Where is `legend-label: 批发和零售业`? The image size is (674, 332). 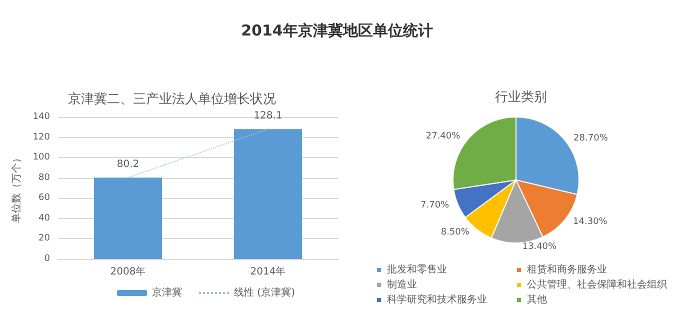 legend-label: 批发和零售业 is located at coordinates (417, 270).